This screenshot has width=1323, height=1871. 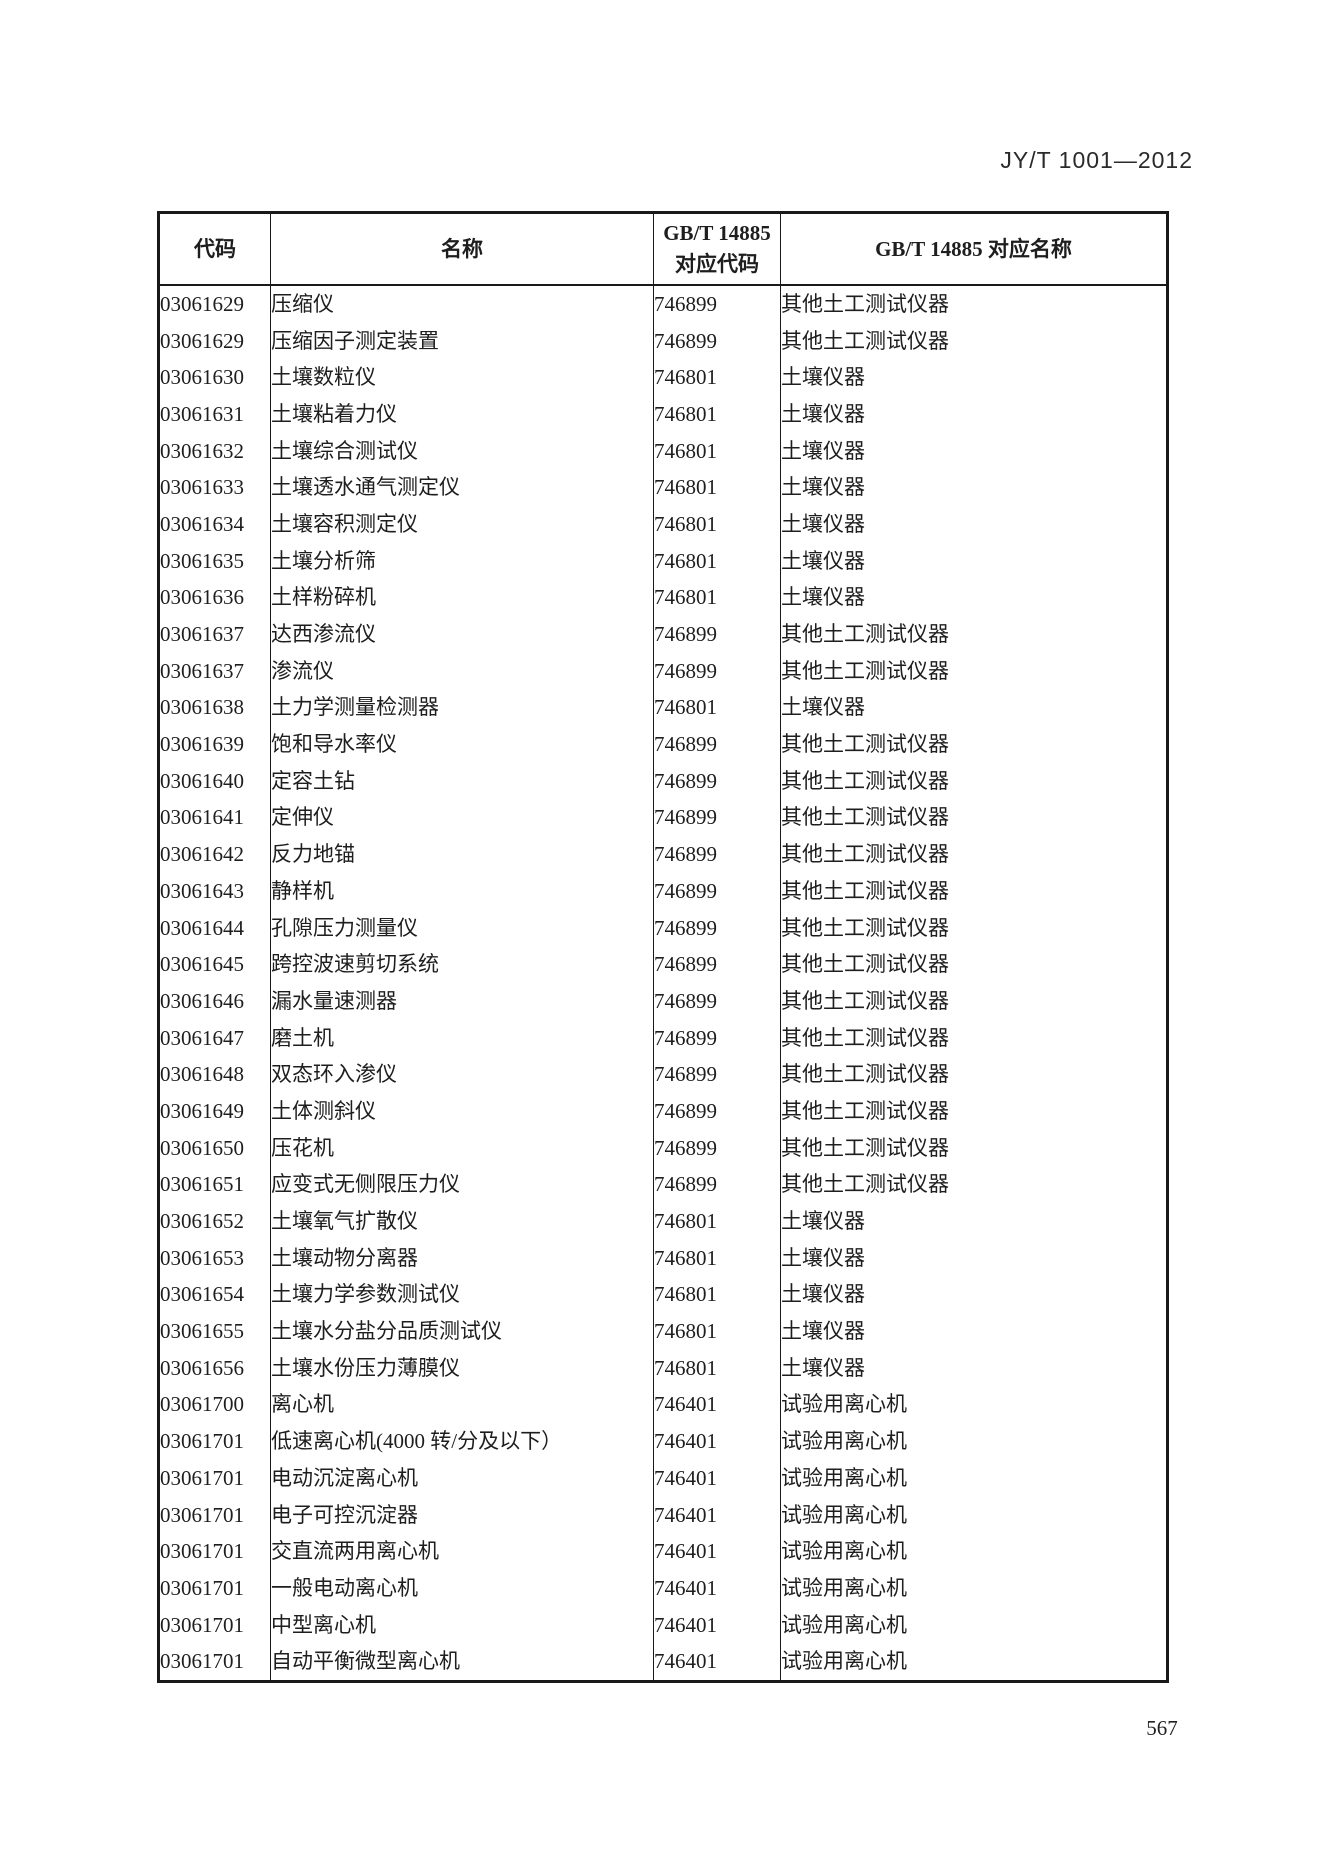 What do you see at coordinates (214, 1038) in the screenshot?
I see `cell-code: 03061647` at bounding box center [214, 1038].